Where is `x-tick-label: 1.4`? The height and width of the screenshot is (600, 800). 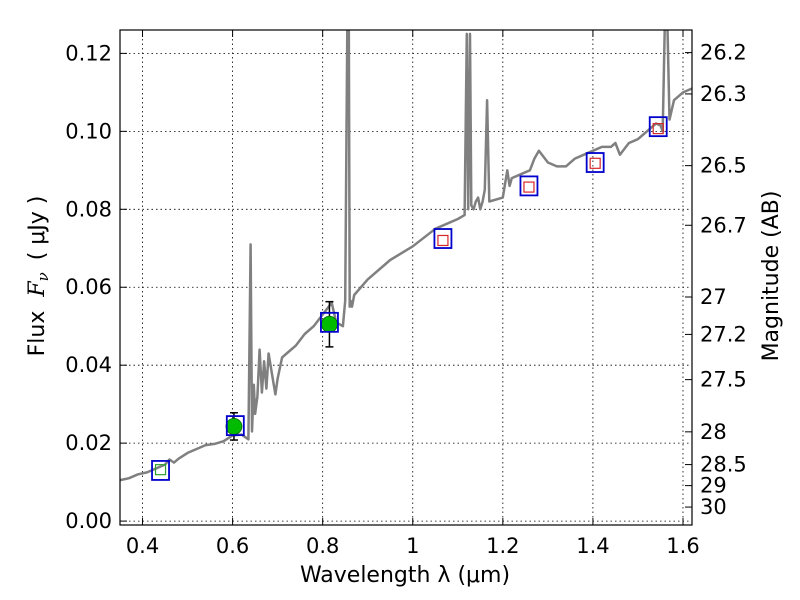
x-tick-label: 1.4 is located at coordinates (592, 546).